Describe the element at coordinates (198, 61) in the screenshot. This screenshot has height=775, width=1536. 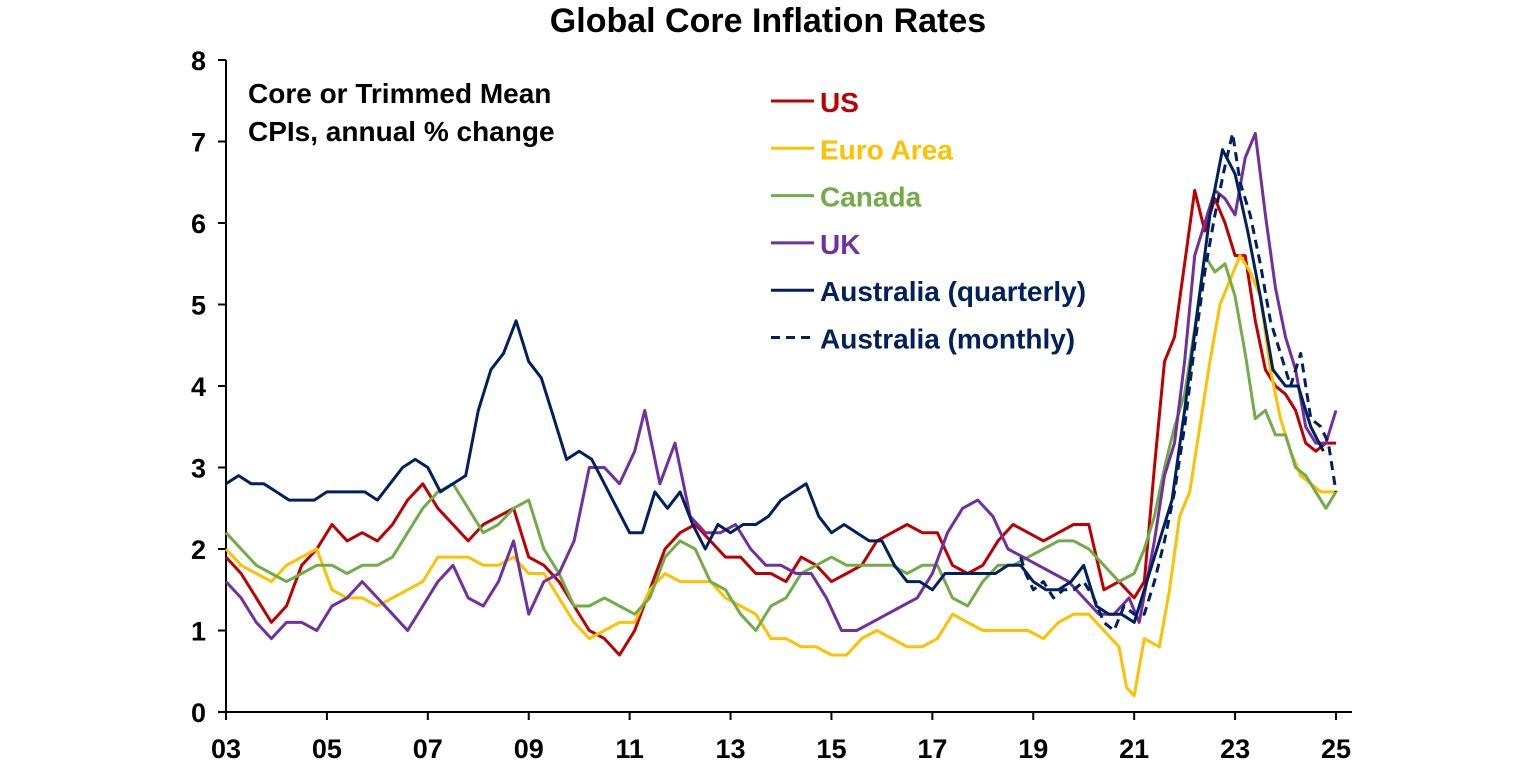
I see `y-tick-label: 8` at that location.